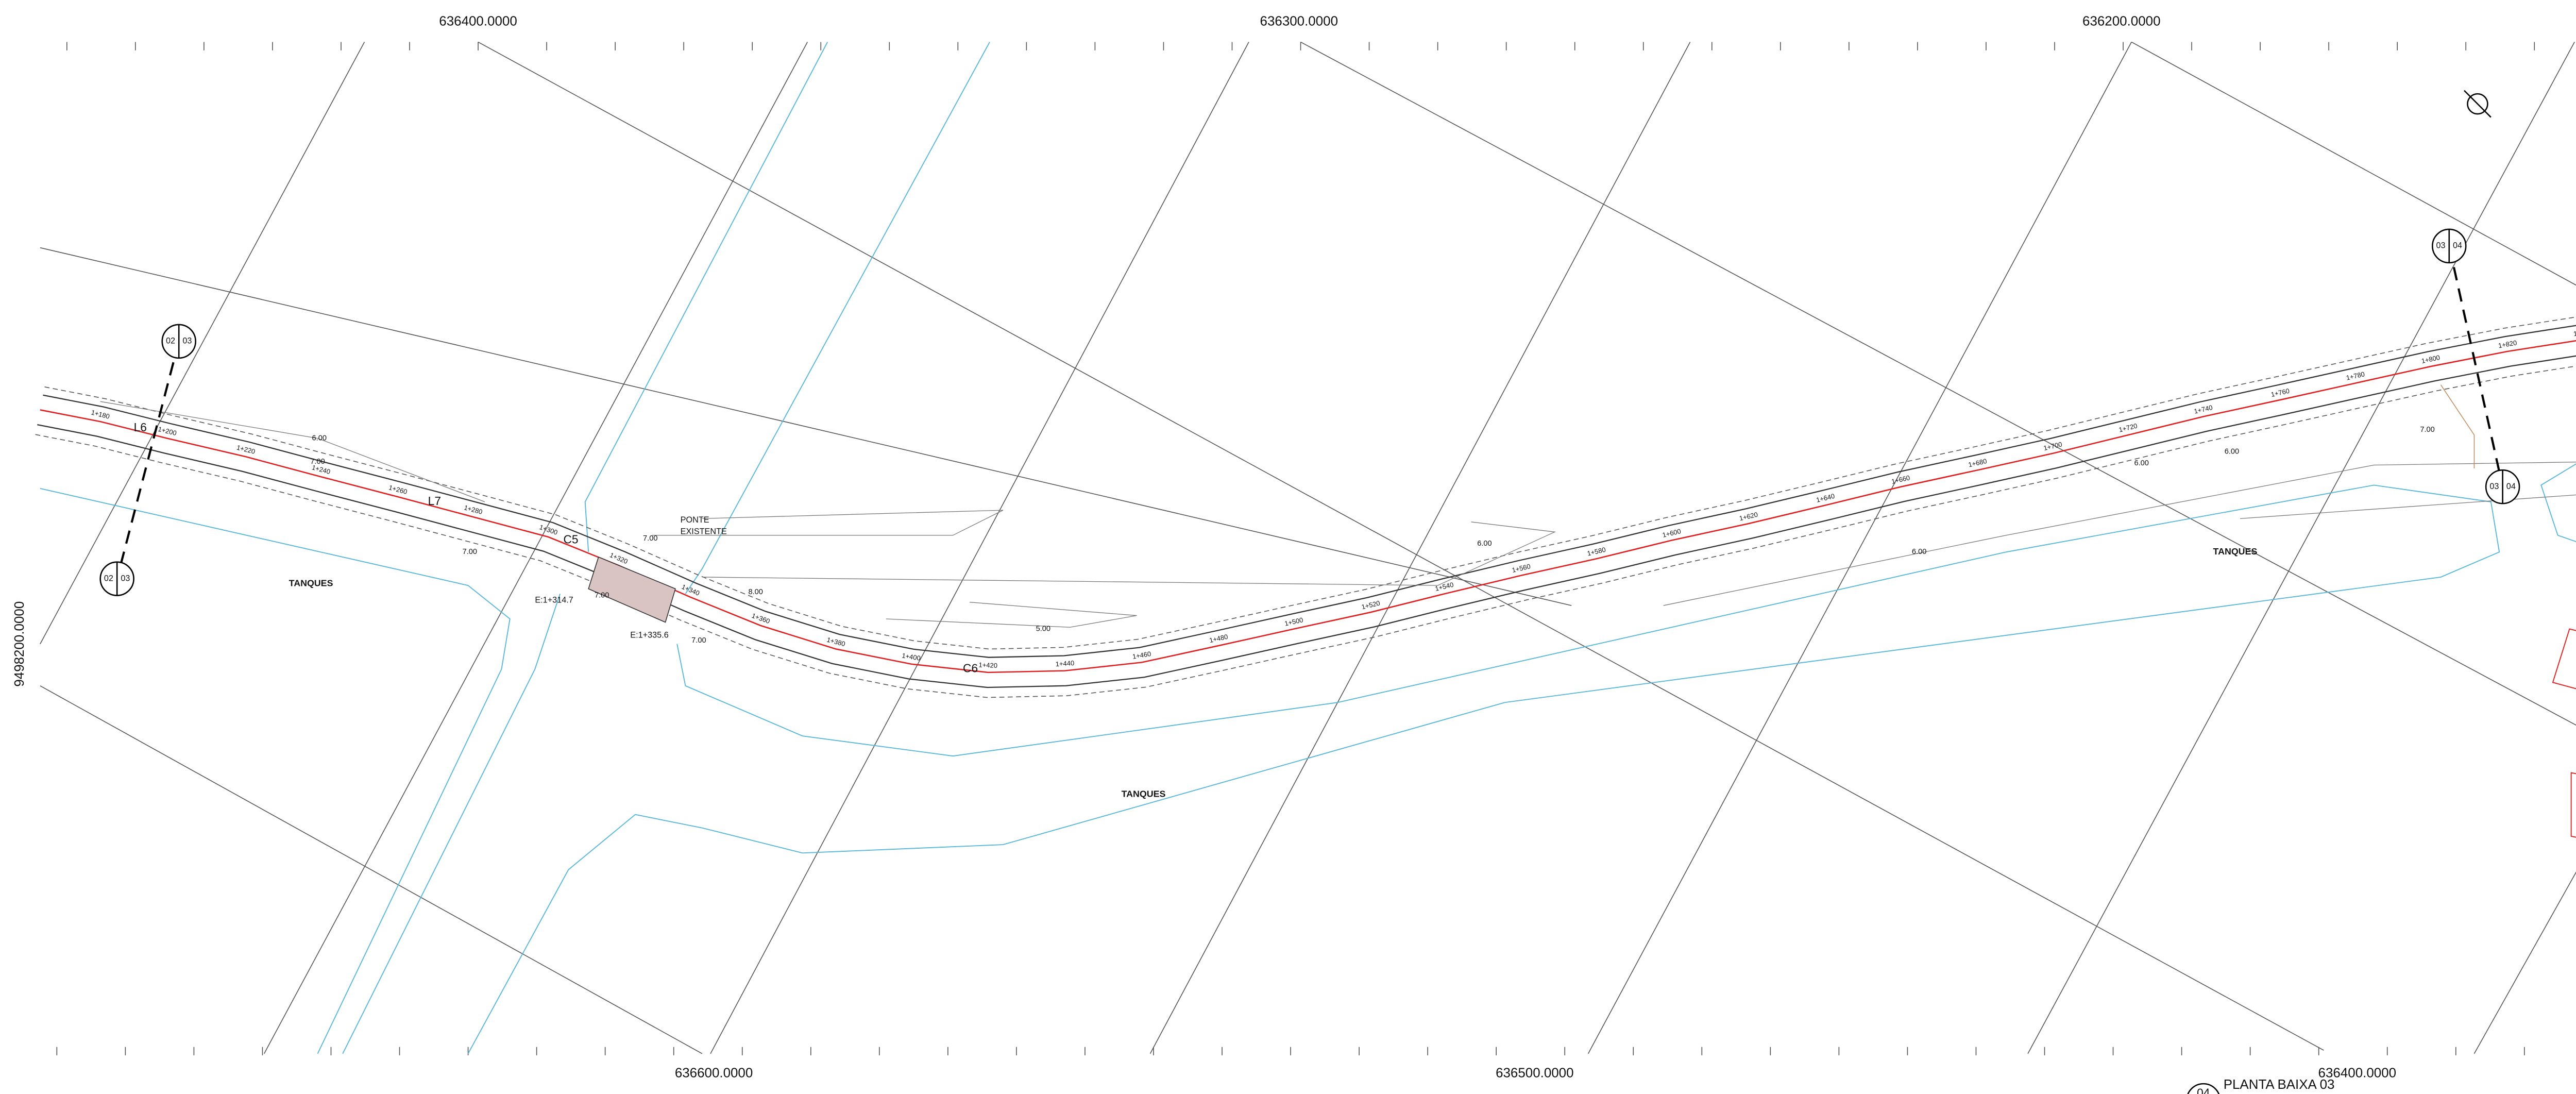 The width and height of the screenshot is (2576, 1094). Describe the element at coordinates (1141, 655) in the screenshot. I see `station-label: 1+460` at that location.